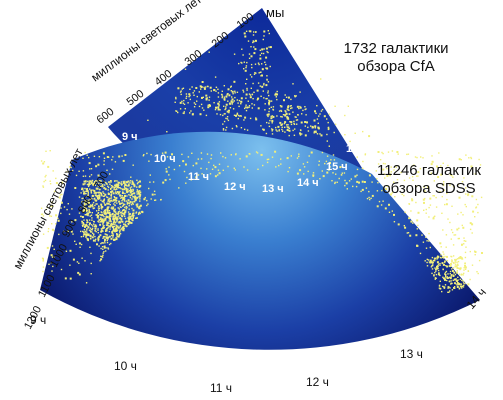  What do you see at coordinates (429, 170) in the screenshot?
I see `sdss-caption-line1: 11246 галактик` at bounding box center [429, 170].